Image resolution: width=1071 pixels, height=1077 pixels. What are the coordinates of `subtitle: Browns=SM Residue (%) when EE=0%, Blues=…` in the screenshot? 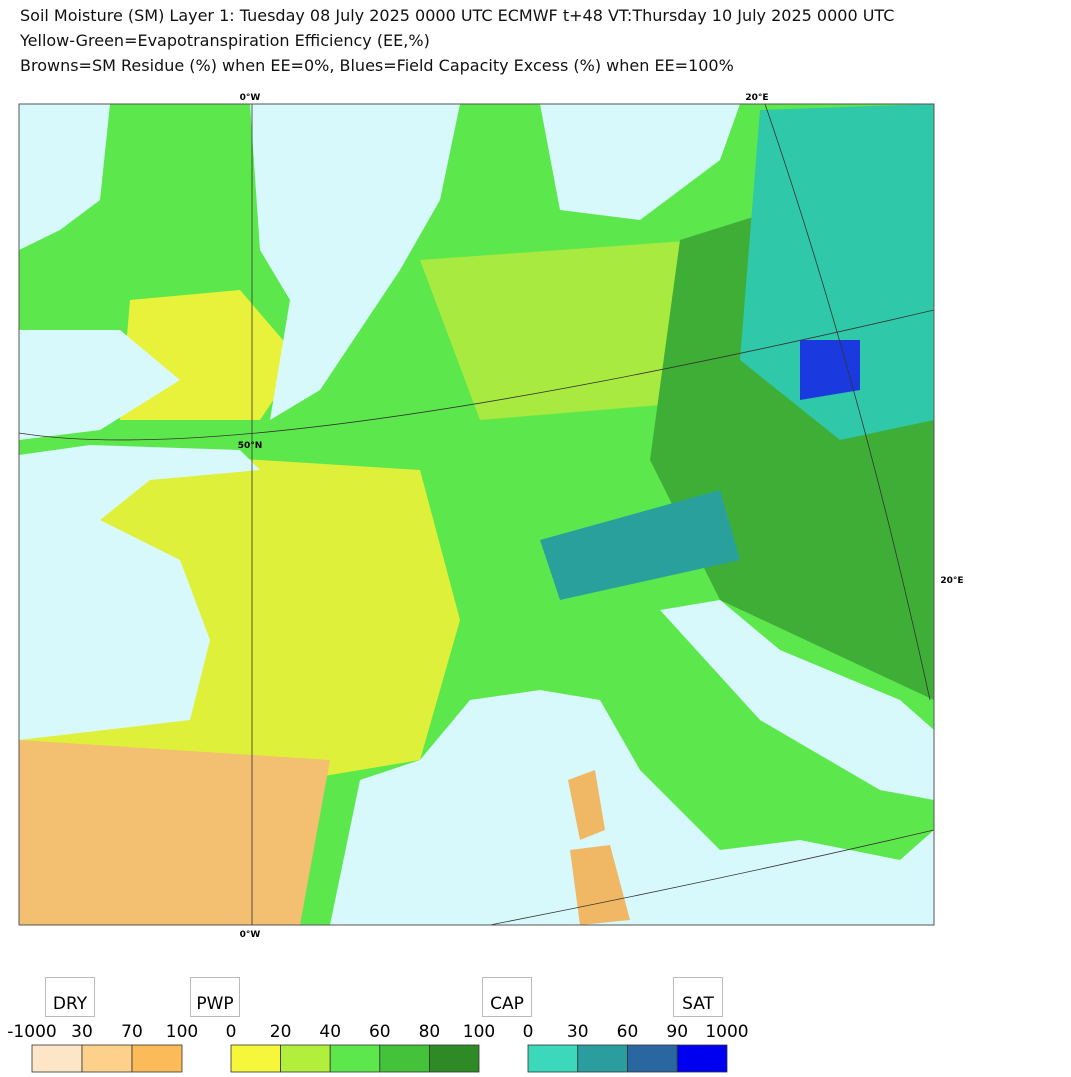 It's located at (377, 65).